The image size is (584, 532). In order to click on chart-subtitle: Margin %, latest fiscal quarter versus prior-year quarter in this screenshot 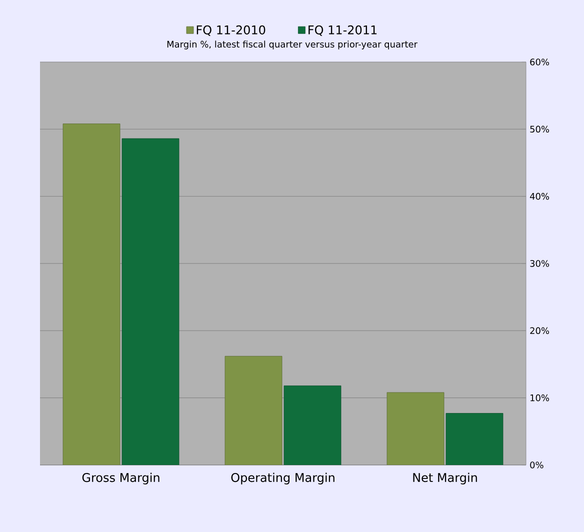, I will do `click(292, 45)`.